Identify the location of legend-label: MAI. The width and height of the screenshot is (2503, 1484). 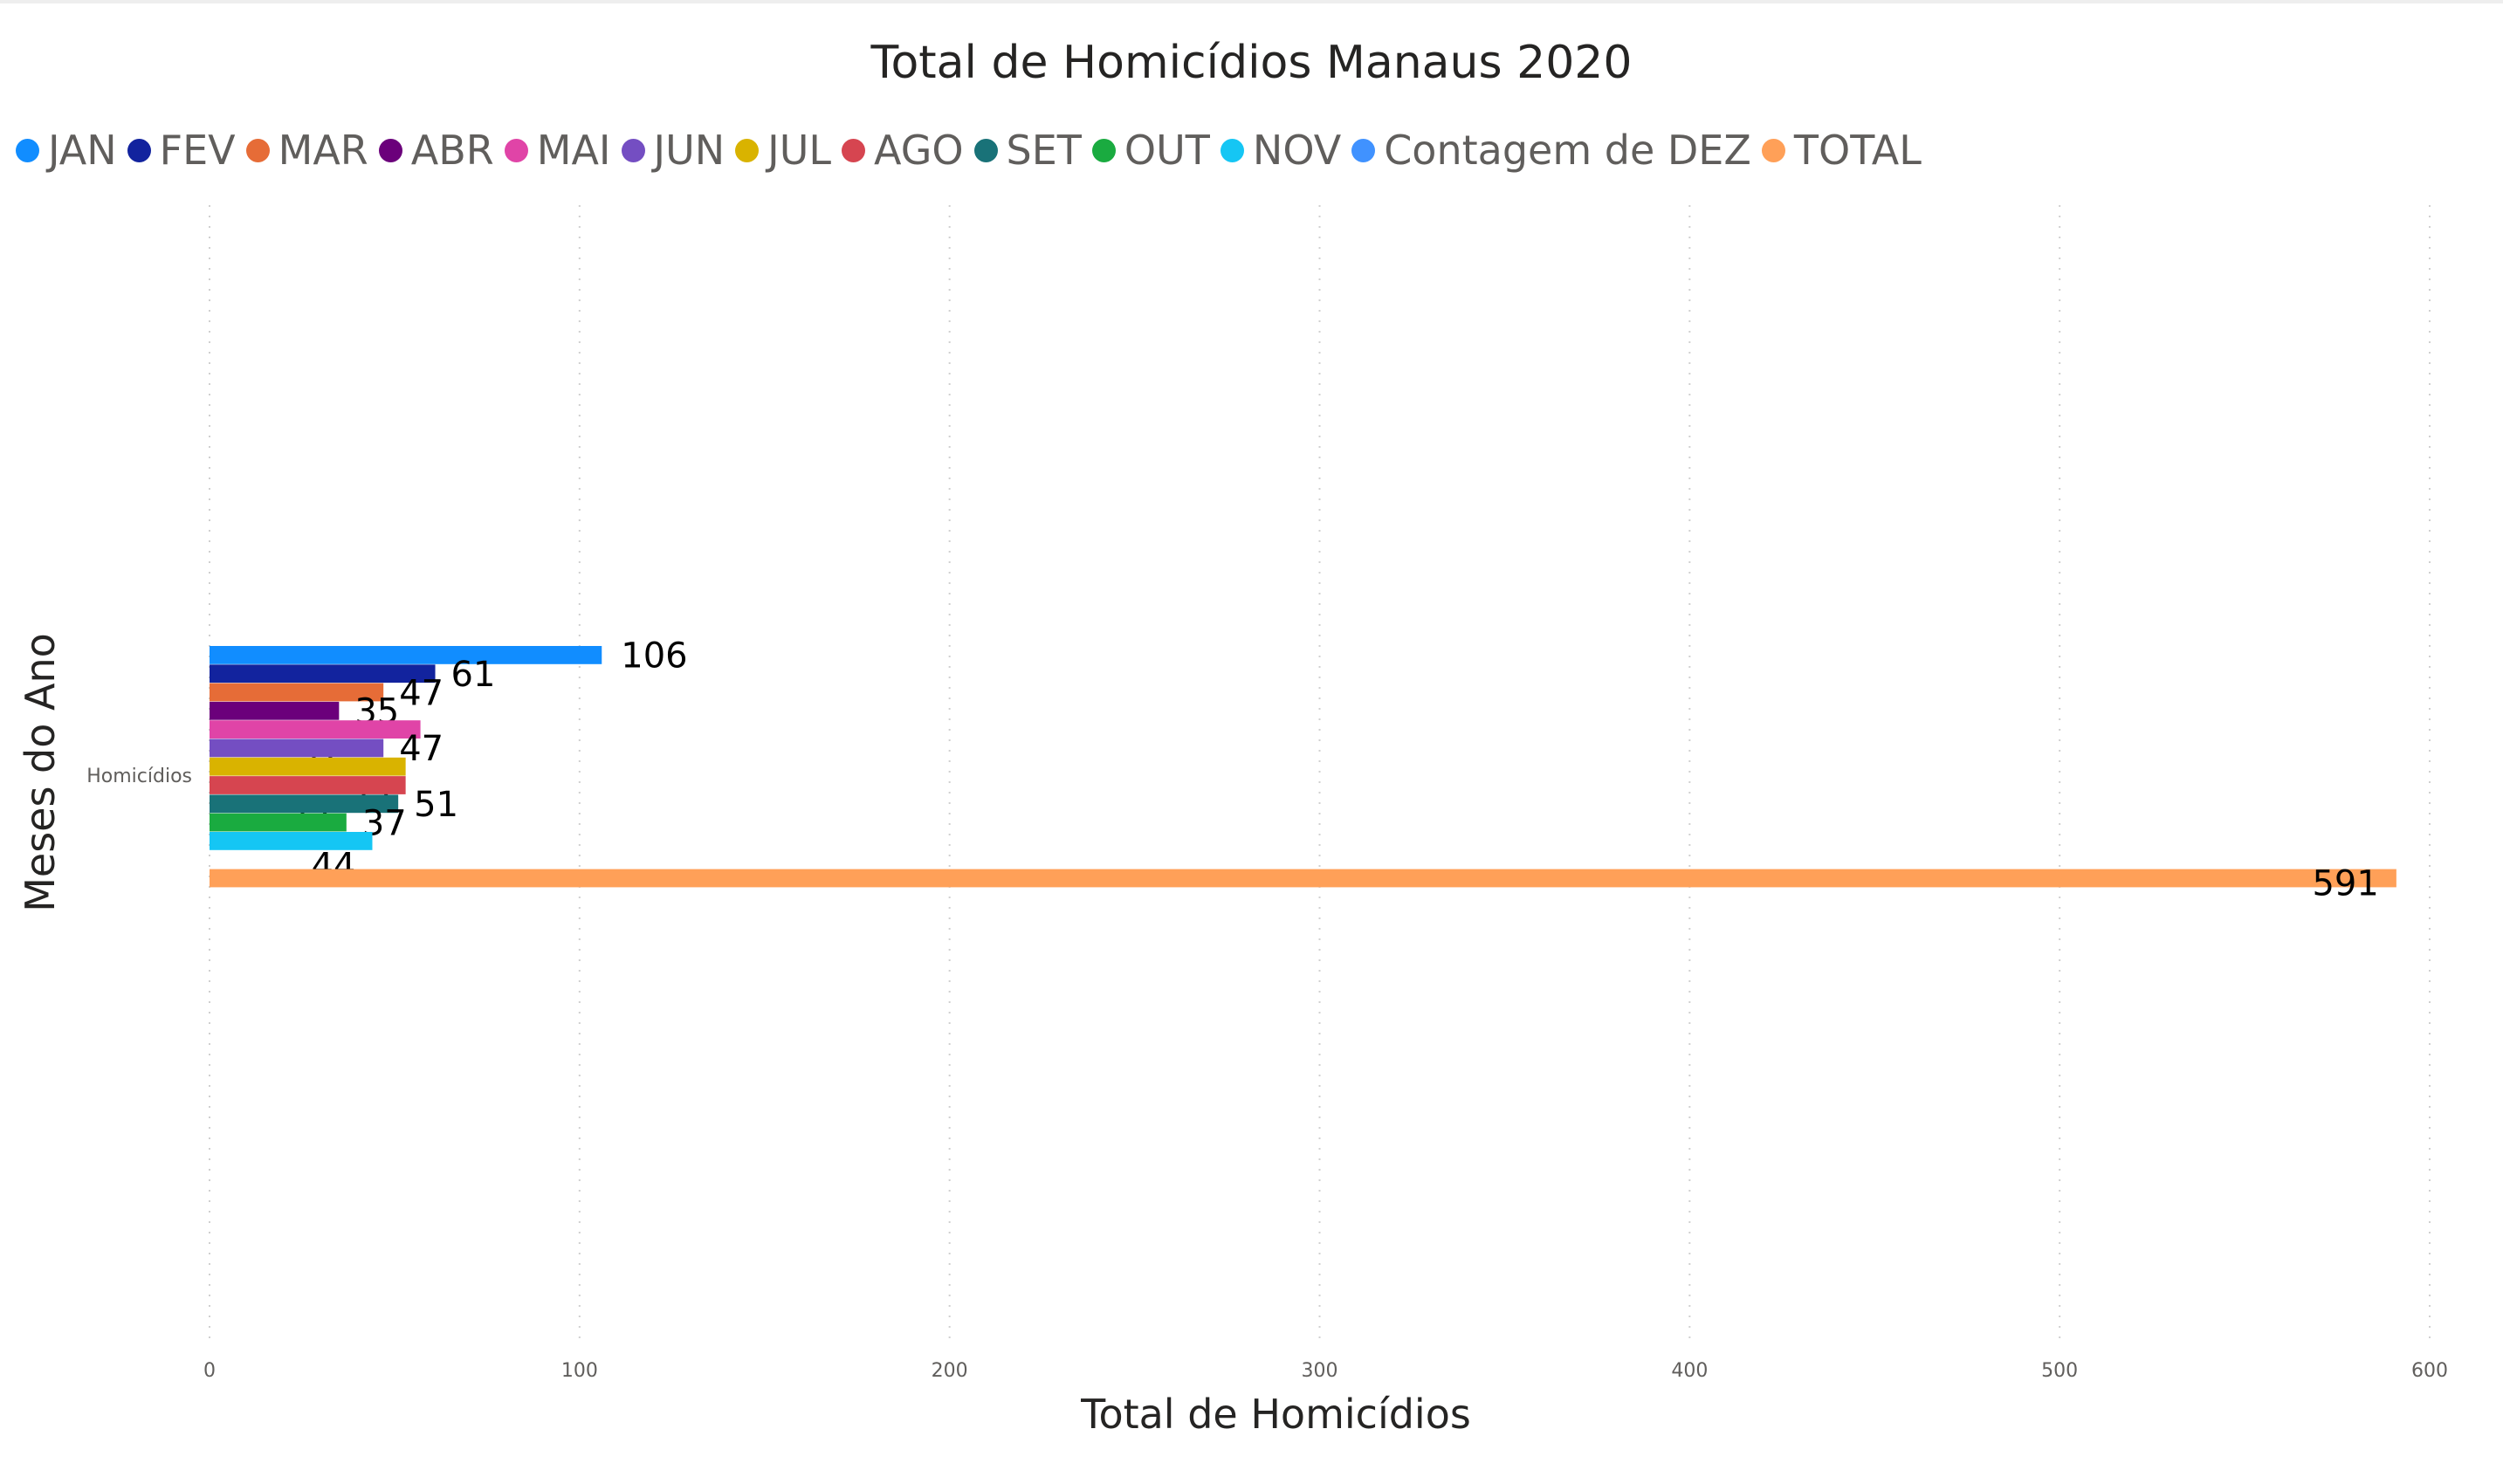
(573, 151).